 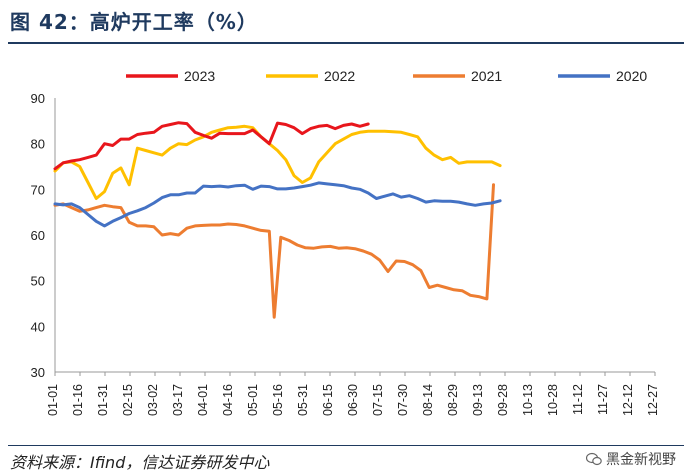 I want to click on series-line-2022, so click(x=277, y=162).